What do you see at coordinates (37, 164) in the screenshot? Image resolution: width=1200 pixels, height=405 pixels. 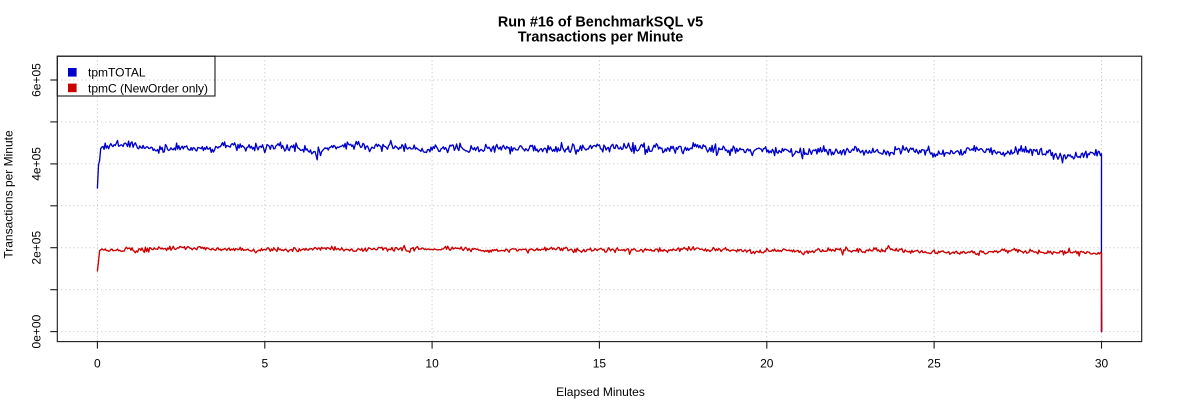 I see `svg-text: 4e+05` at bounding box center [37, 164].